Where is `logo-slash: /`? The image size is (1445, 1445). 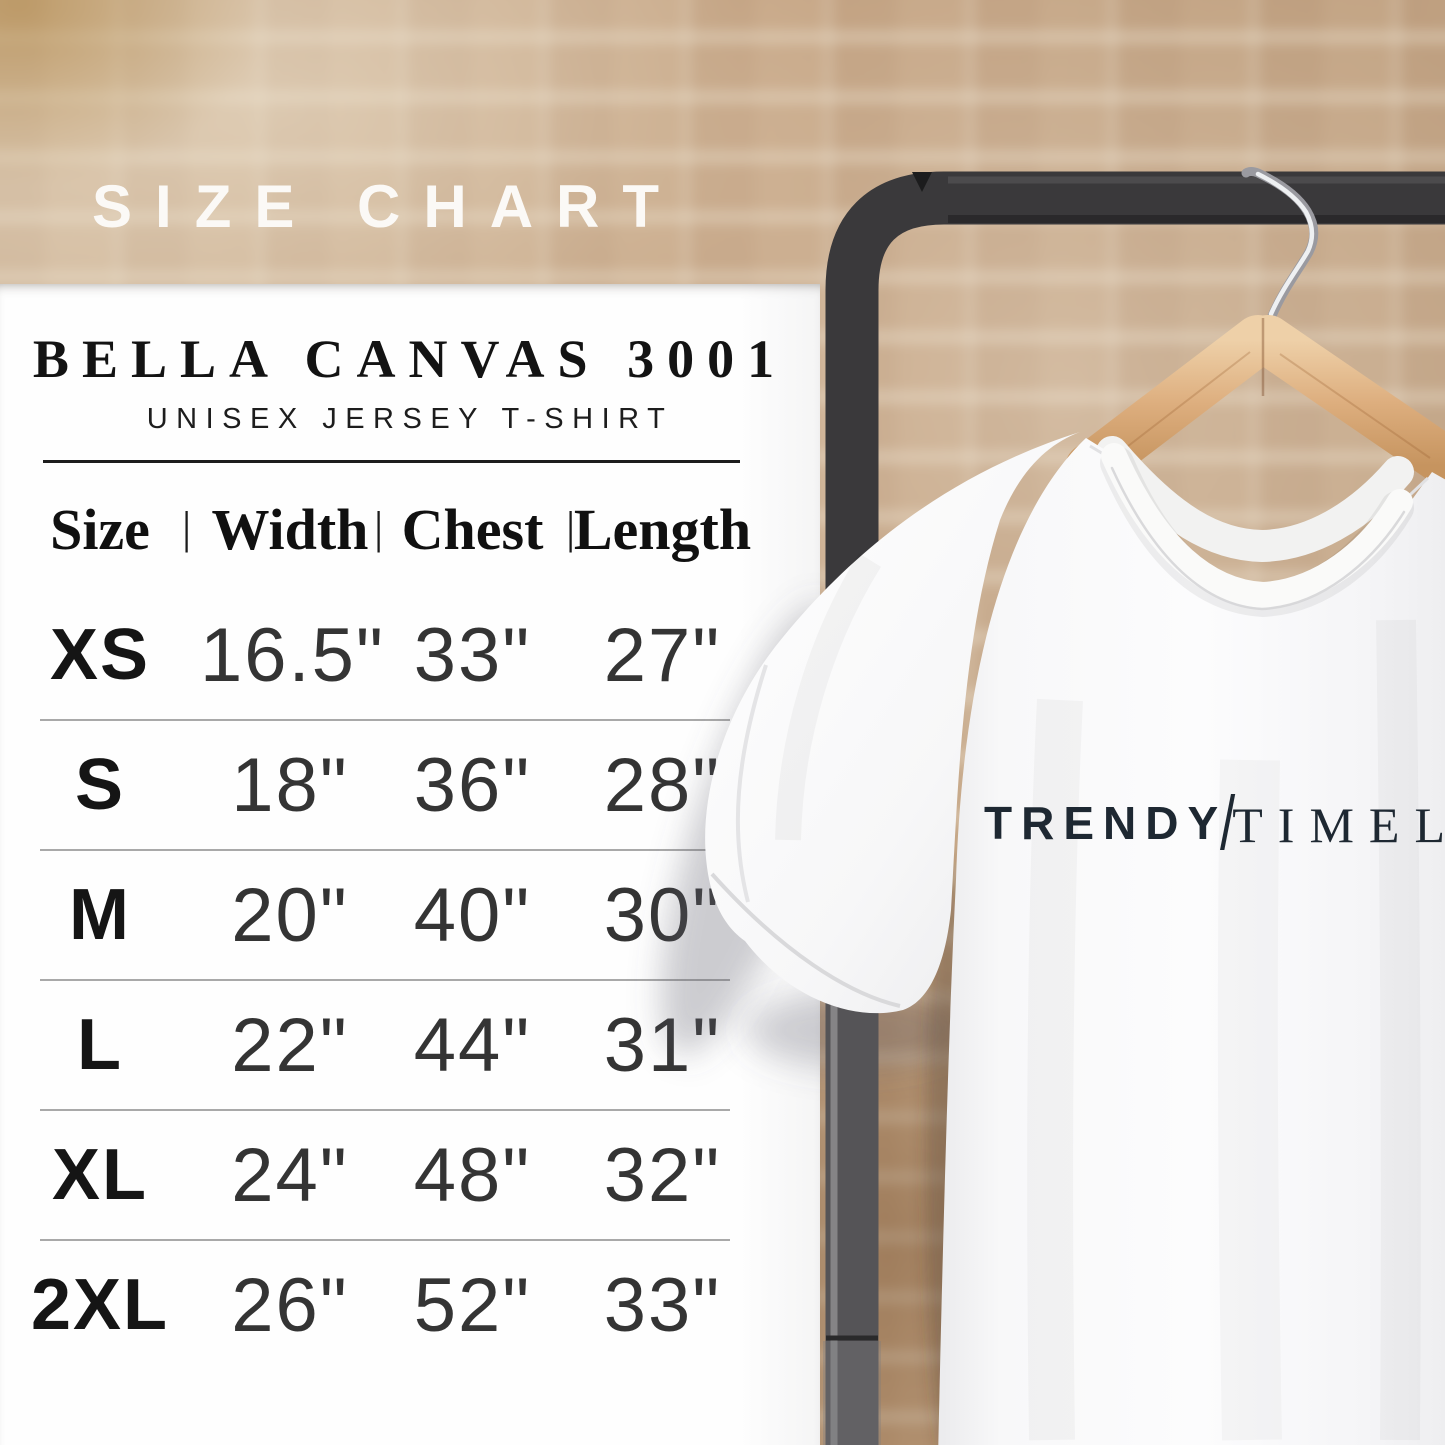 logo-slash: / is located at coordinates (1228, 823).